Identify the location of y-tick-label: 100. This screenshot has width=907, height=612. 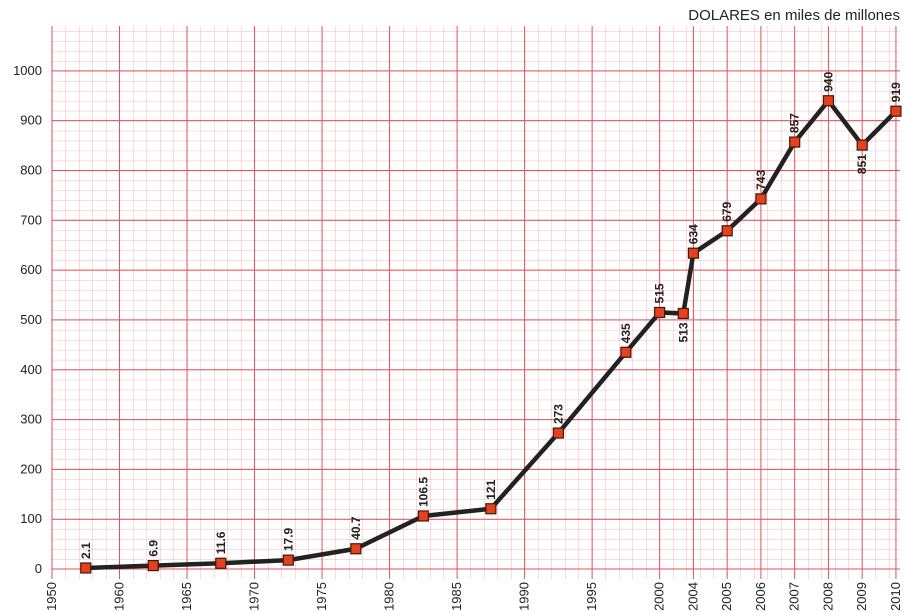
(31, 518).